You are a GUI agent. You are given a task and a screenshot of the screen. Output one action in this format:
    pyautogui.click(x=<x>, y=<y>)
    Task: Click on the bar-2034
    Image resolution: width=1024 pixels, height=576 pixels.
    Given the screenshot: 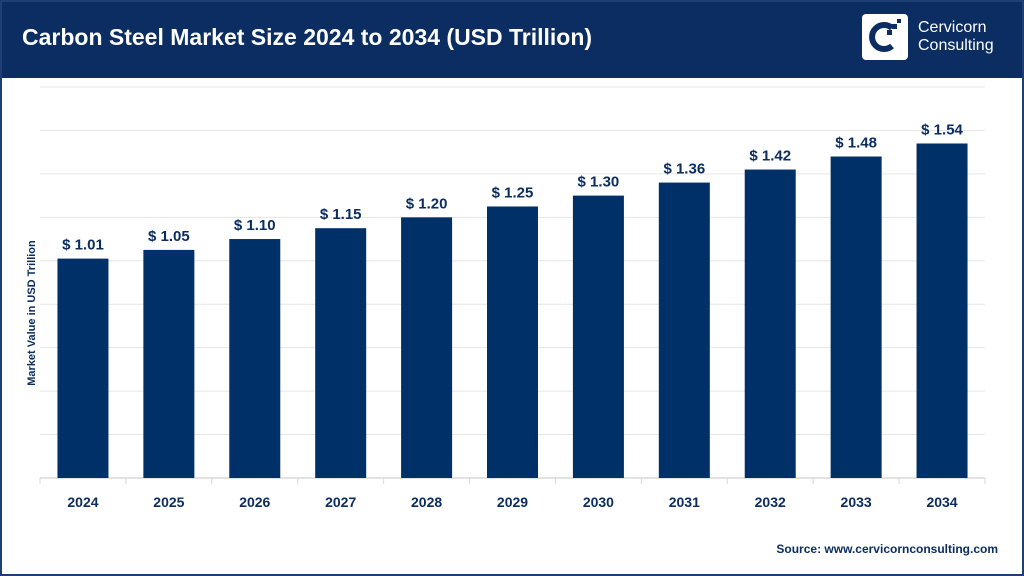 What is the action you would take?
    pyautogui.click(x=942, y=310)
    